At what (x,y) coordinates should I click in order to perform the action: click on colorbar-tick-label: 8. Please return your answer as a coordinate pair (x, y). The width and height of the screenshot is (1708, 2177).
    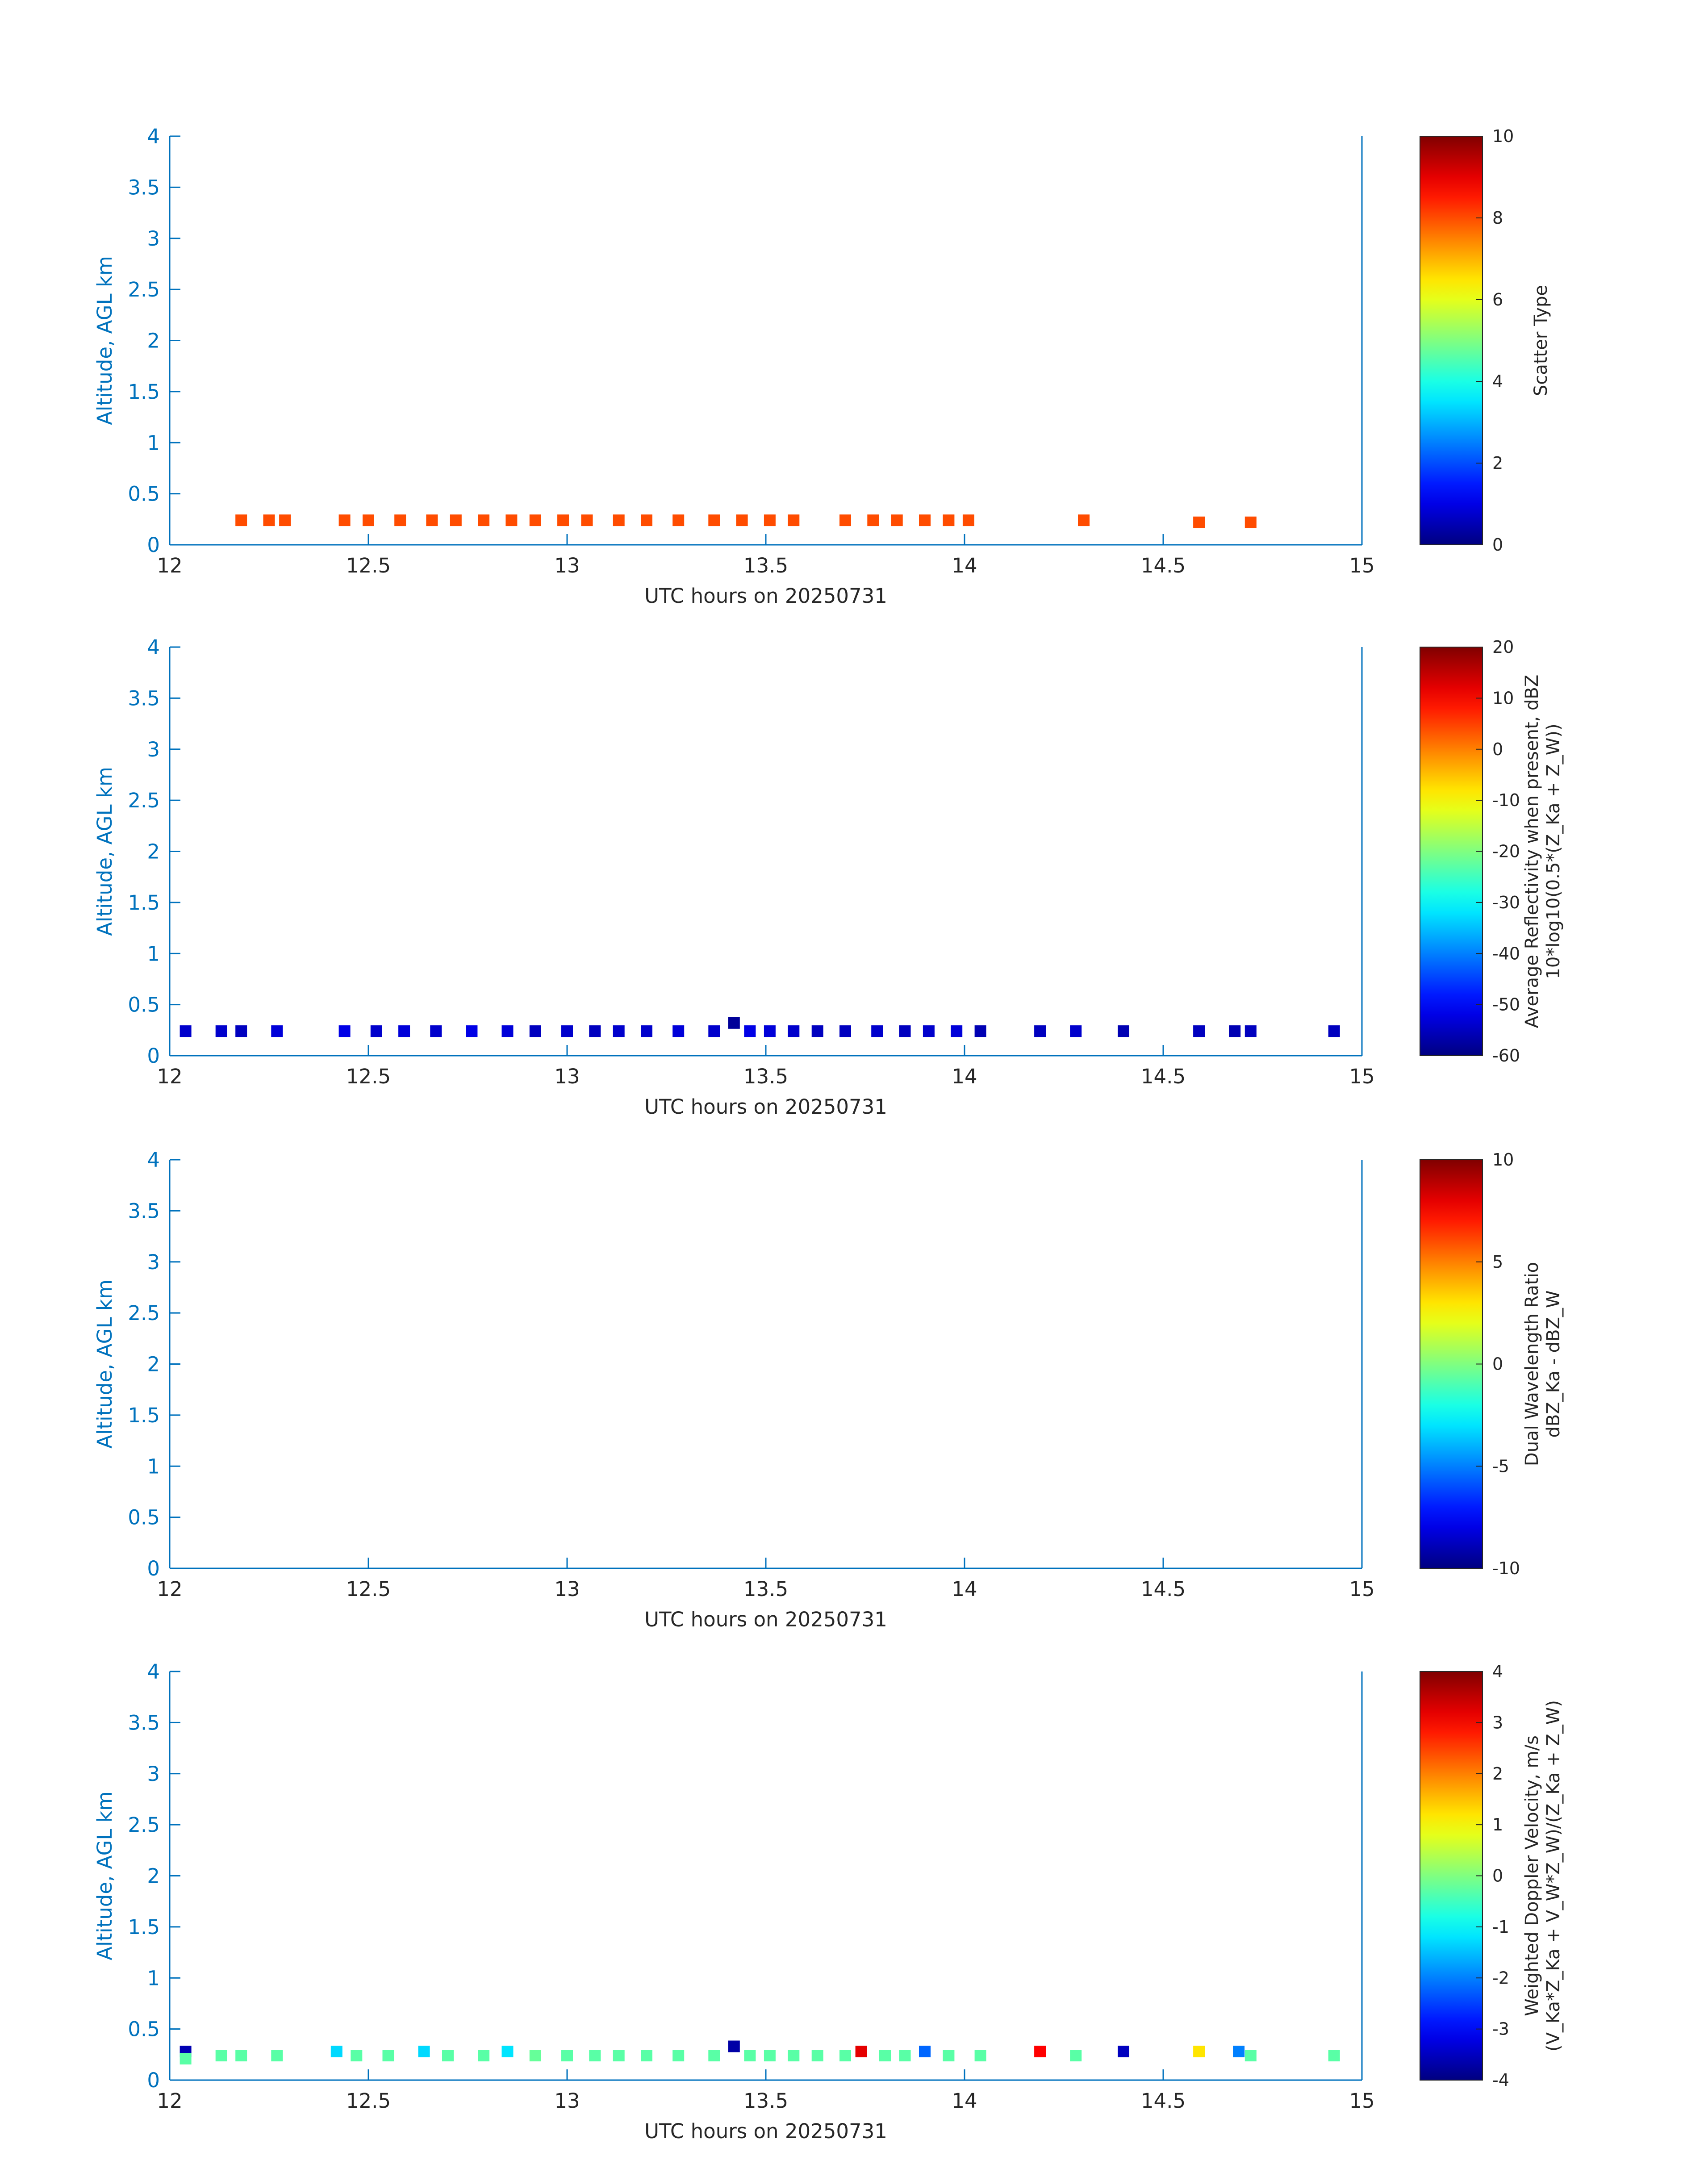
    Looking at the image, I should click on (1497, 218).